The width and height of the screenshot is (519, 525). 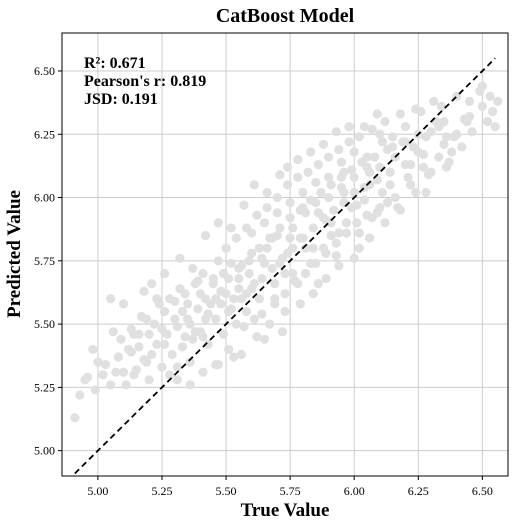 I want to click on annotation-pearson: Pearson's r: 0.819, so click(x=145, y=81).